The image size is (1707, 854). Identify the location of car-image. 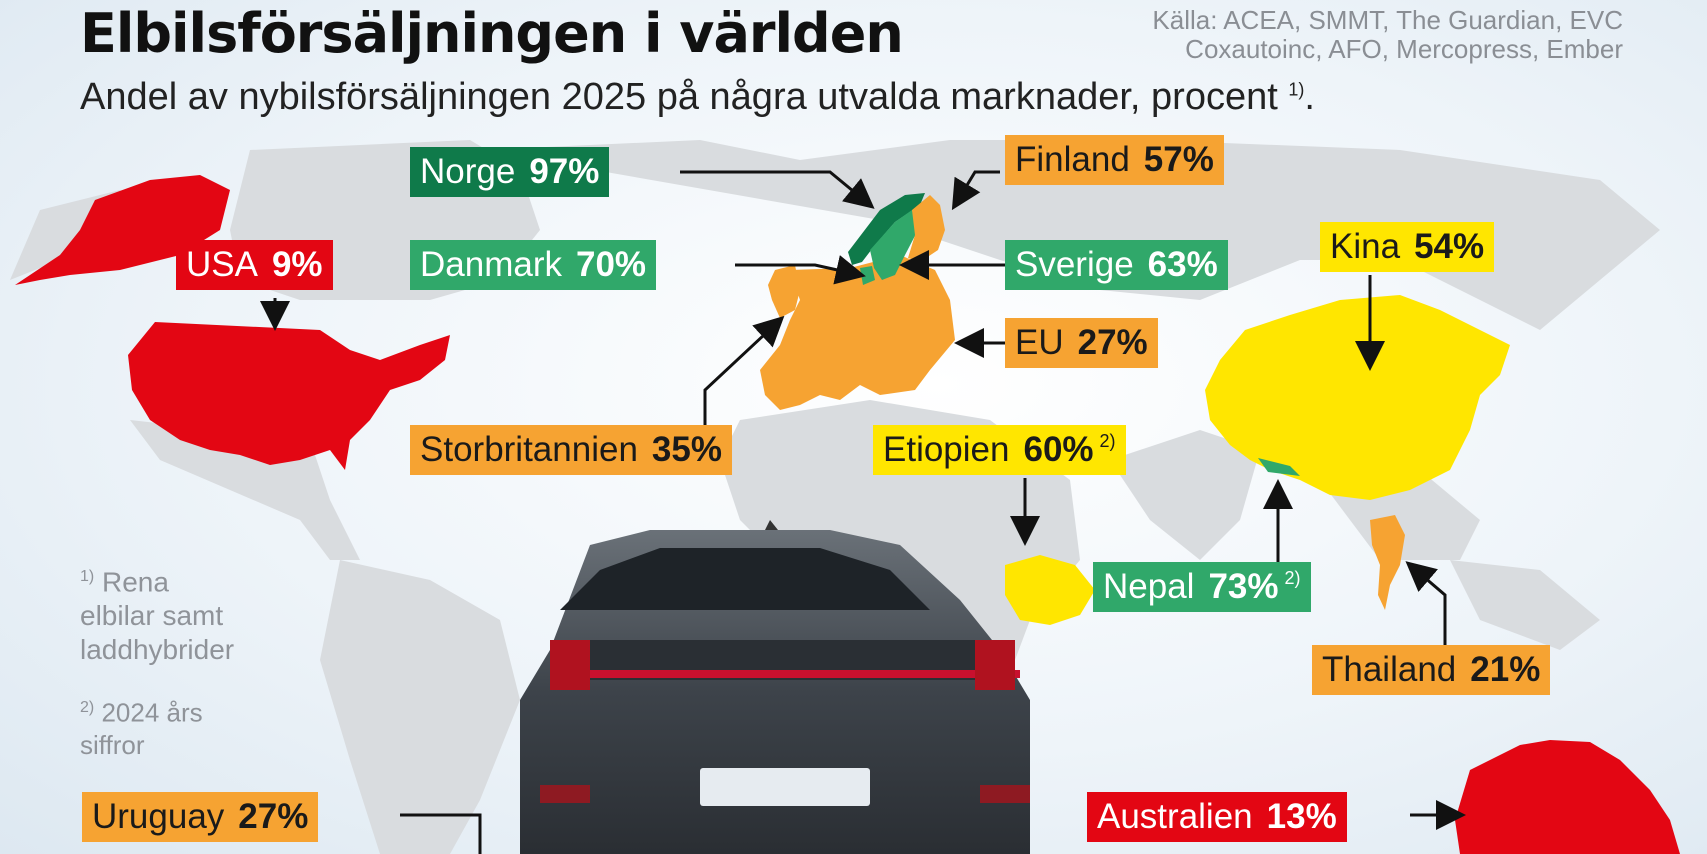
(775, 687).